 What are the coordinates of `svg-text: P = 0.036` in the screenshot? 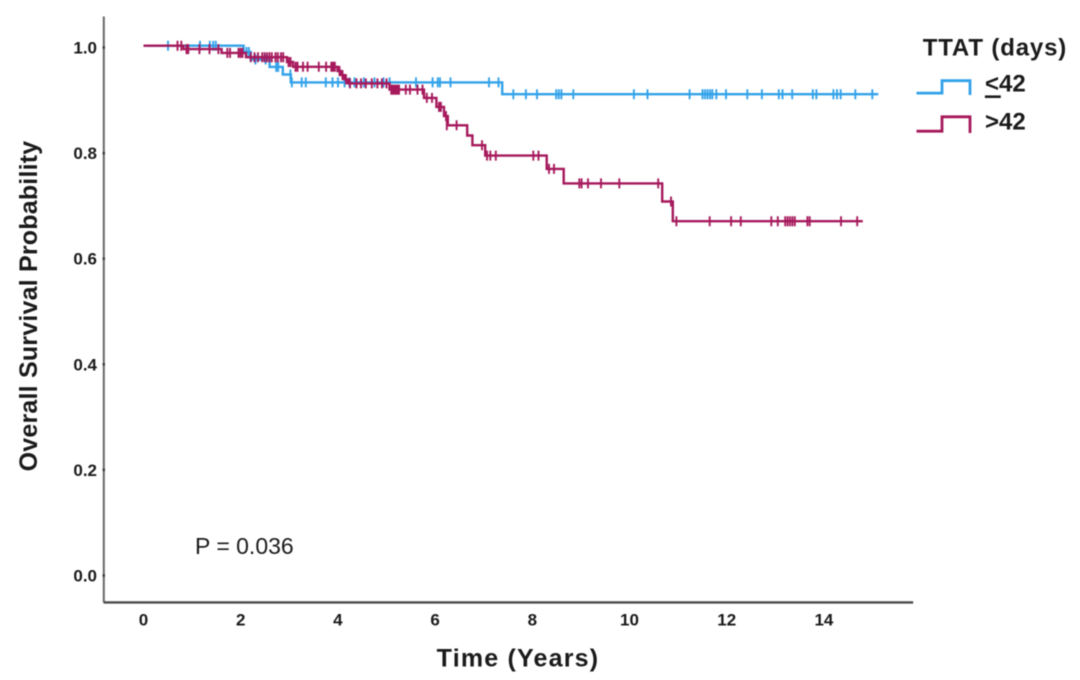 It's located at (244, 546).